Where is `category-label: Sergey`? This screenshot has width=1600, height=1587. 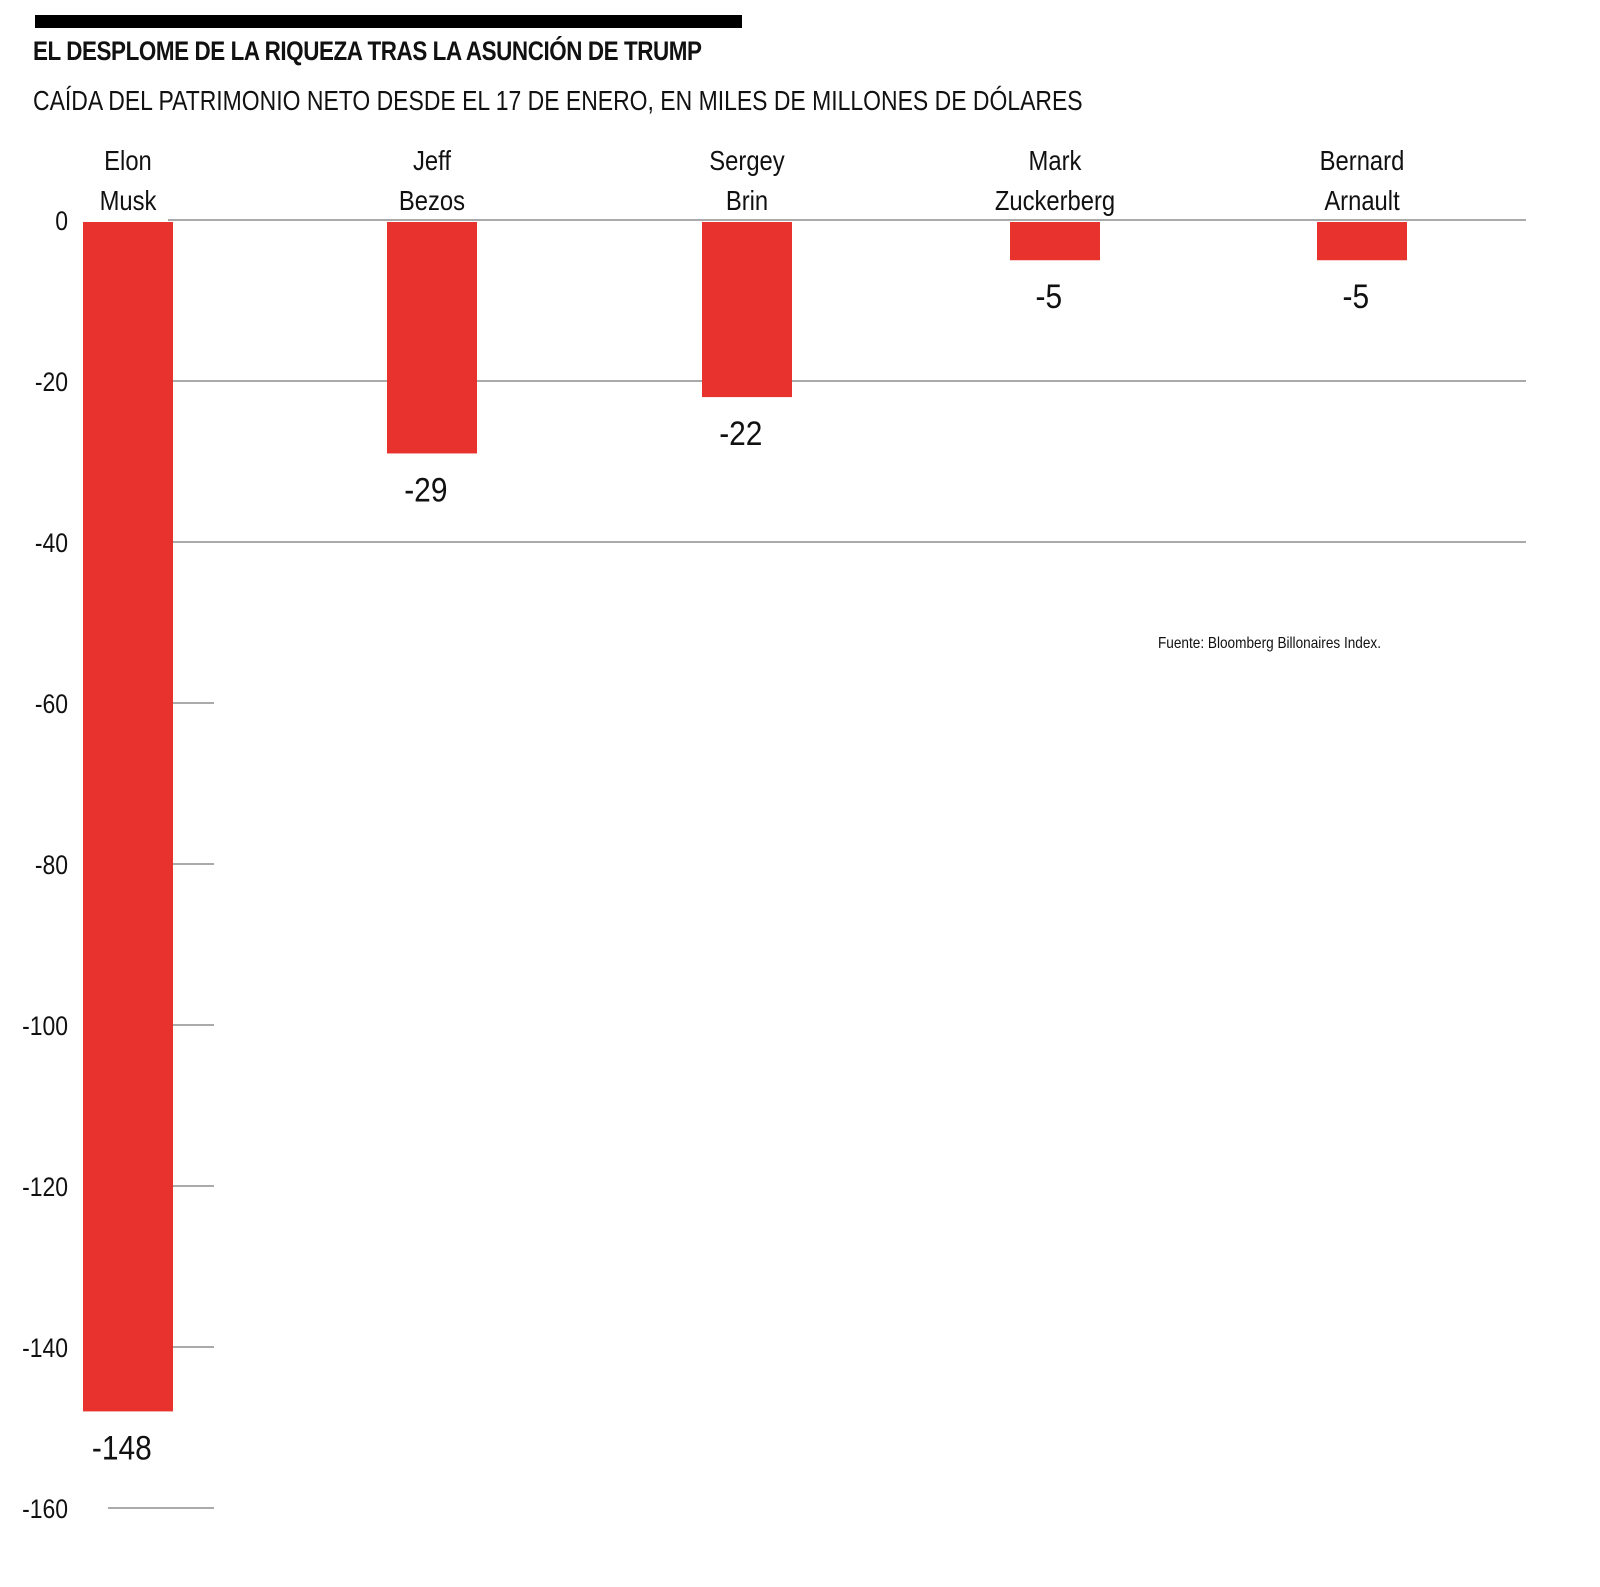 category-label: Sergey is located at coordinates (746, 160).